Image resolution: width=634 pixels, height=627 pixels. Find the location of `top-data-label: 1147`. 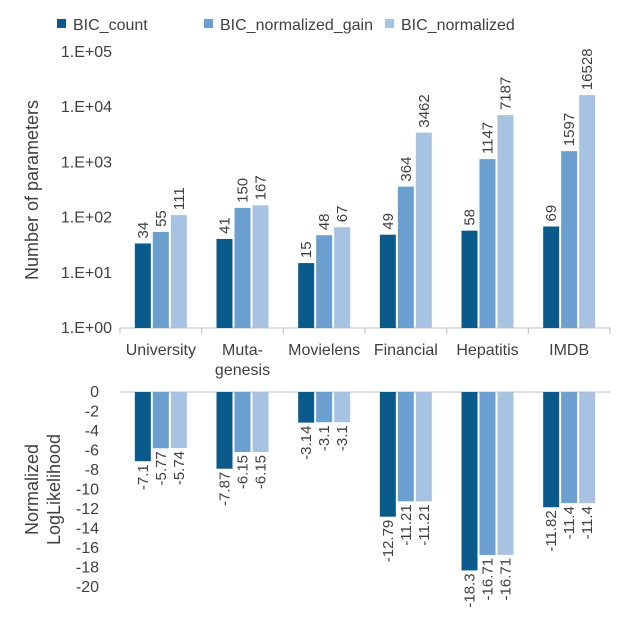

top-data-label: 1147 is located at coordinates (488, 138).